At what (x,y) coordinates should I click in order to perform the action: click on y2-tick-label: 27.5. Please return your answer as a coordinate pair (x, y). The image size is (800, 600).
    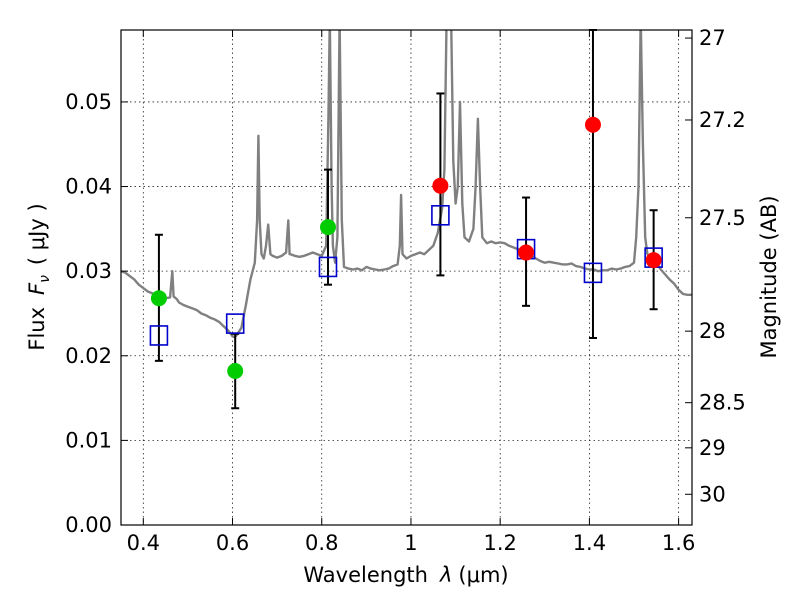
    Looking at the image, I should click on (722, 218).